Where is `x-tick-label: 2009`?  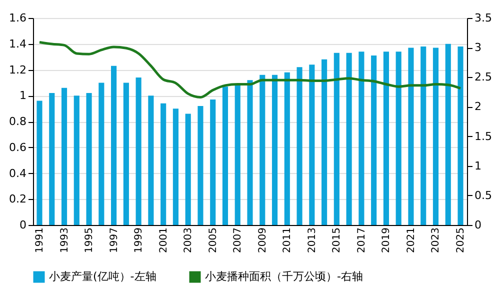
x-tick-label: 2009 is located at coordinates (262, 240).